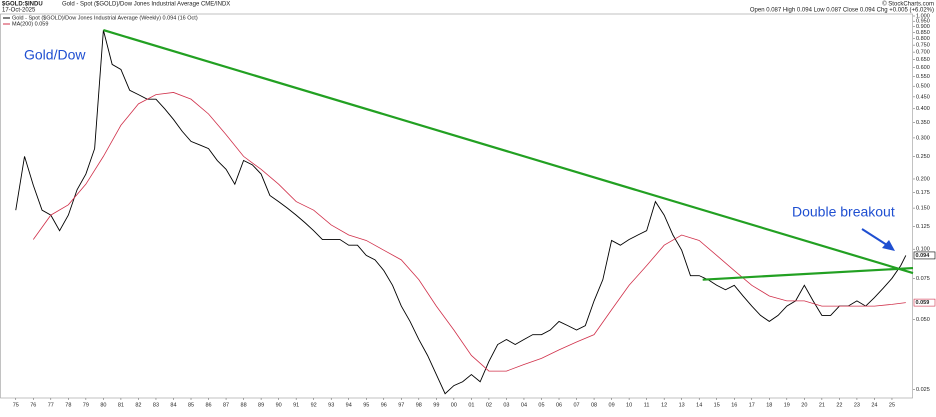 The image size is (936, 417). I want to click on y-tick-label: 0.150, so click(923, 209).